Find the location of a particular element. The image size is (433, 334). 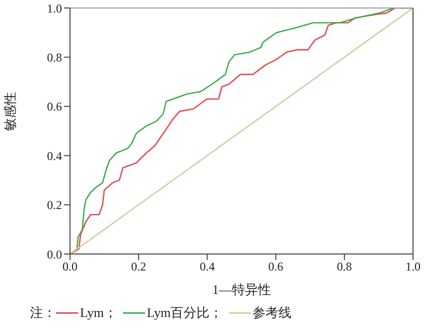

x-tick-label: 0.8 is located at coordinates (344, 267).